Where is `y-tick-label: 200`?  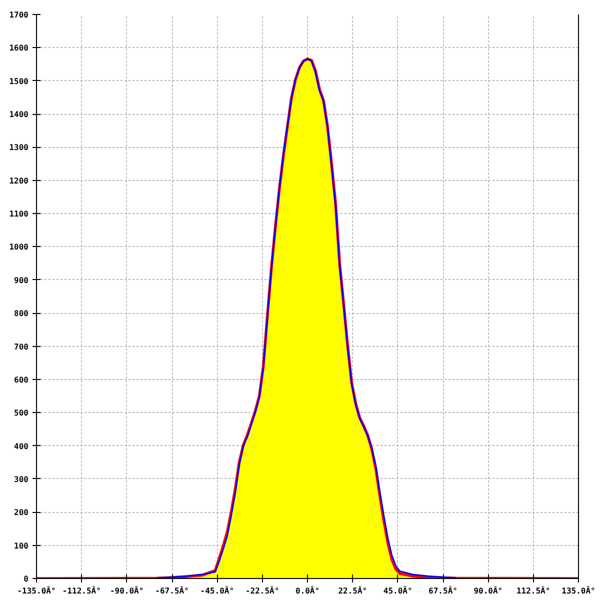 y-tick-label: 200 is located at coordinates (21, 513).